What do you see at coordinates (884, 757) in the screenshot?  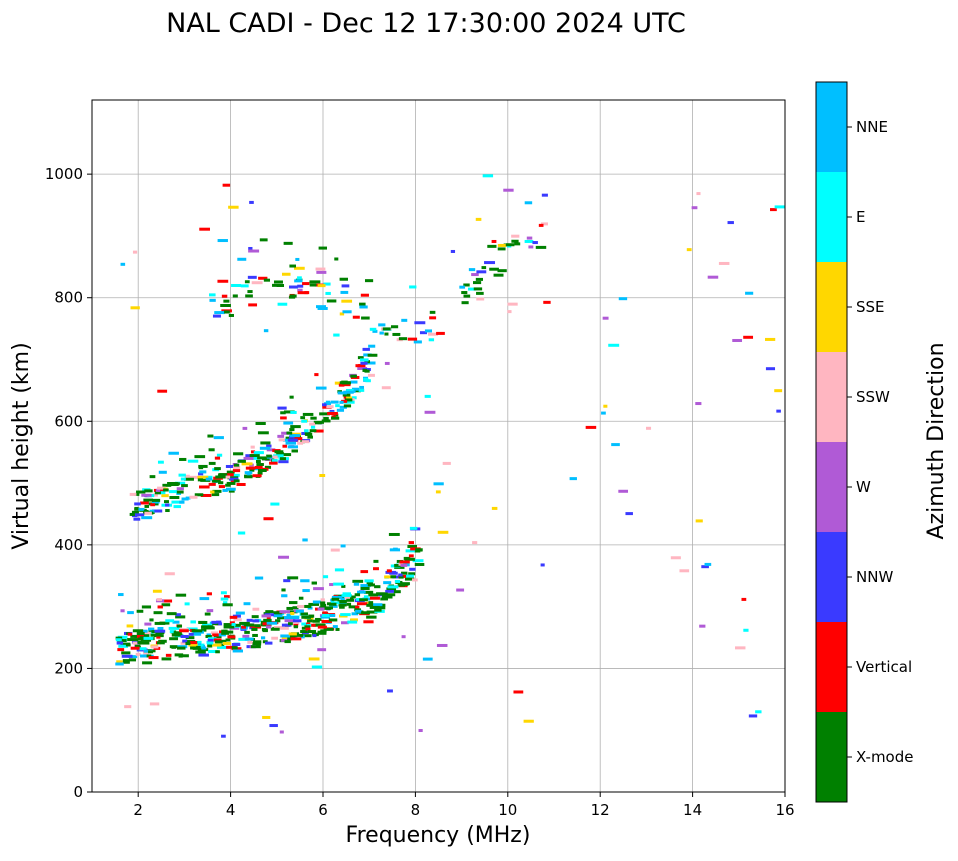 I see `colorbar-tick-label: X-mode` at bounding box center [884, 757].